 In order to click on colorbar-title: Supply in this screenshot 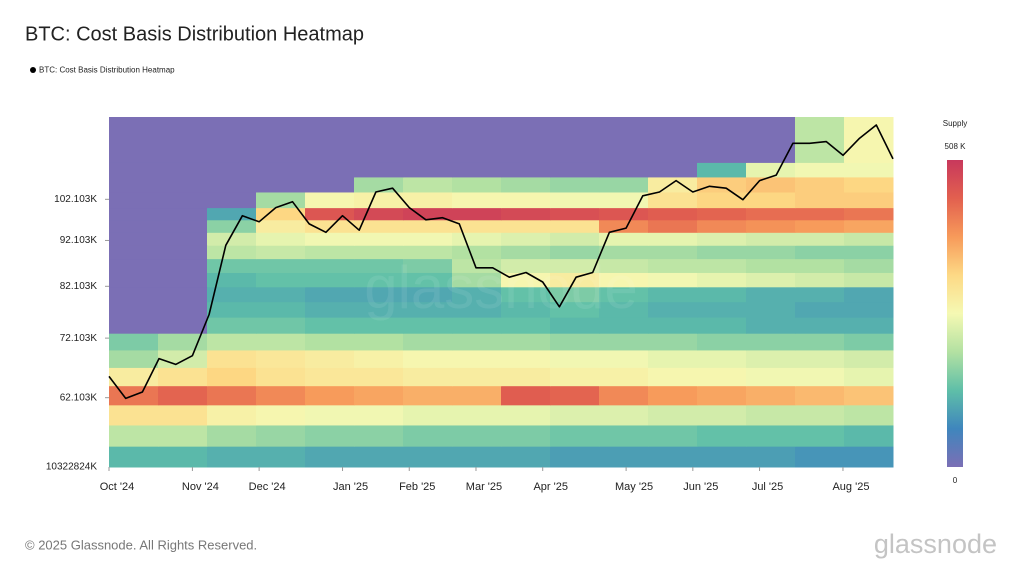, I will do `click(955, 123)`.